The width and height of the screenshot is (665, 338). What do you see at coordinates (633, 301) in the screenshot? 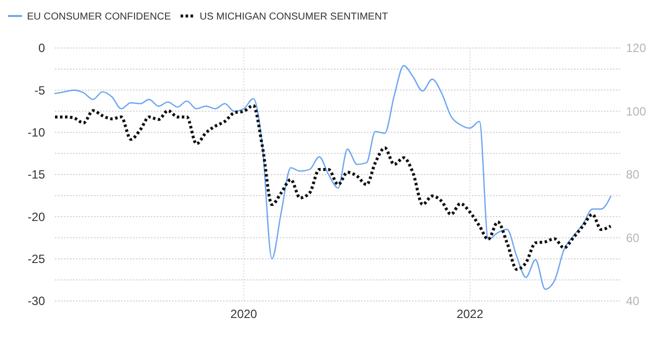
I see `y2-tick-label: 40` at bounding box center [633, 301].